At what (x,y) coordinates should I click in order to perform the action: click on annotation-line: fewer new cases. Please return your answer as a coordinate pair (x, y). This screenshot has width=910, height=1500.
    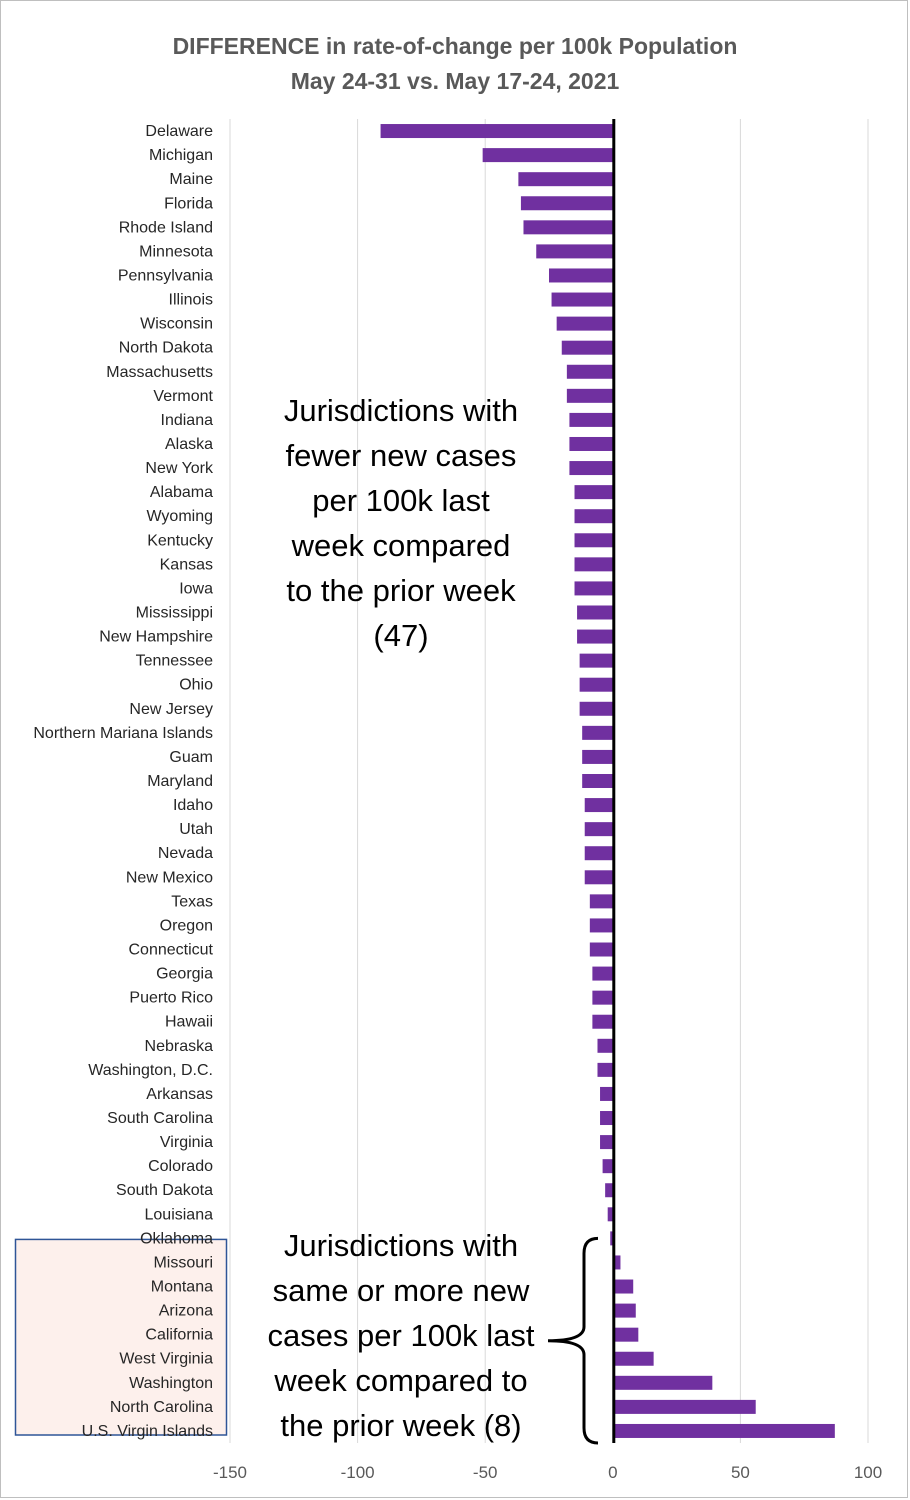
    Looking at the image, I should click on (401, 455).